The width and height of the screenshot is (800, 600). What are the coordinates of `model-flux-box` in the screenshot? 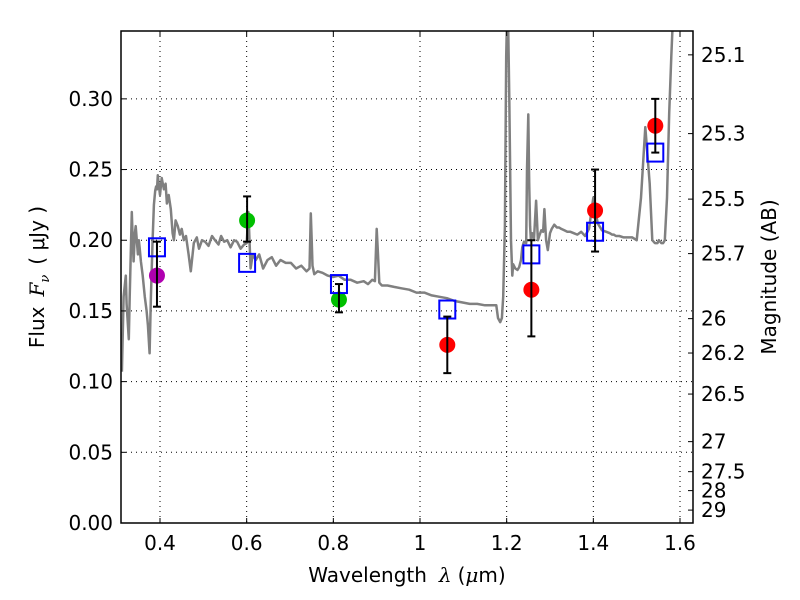 It's located at (247, 262).